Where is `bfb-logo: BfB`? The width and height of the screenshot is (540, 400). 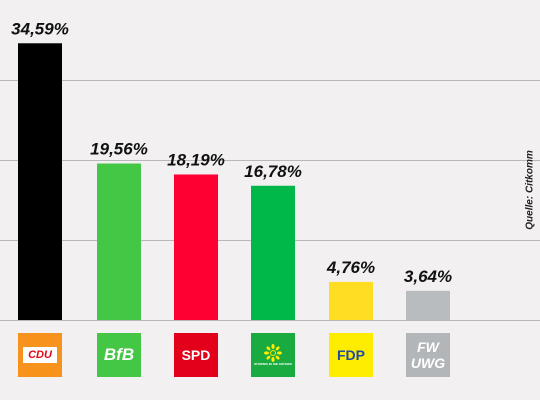 bfb-logo: BfB is located at coordinates (119, 355).